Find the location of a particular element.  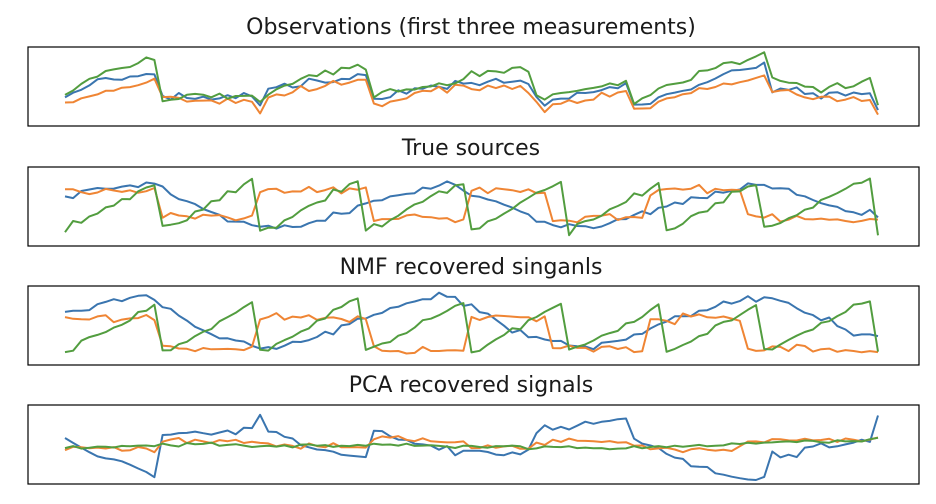

subplot-title-0: Observations (first three measurements) is located at coordinates (471, 27).